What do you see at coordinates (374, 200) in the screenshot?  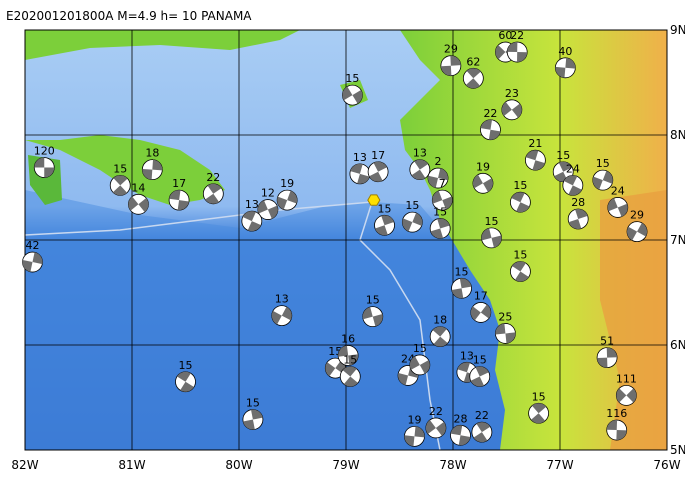 I see `epicenter` at bounding box center [374, 200].